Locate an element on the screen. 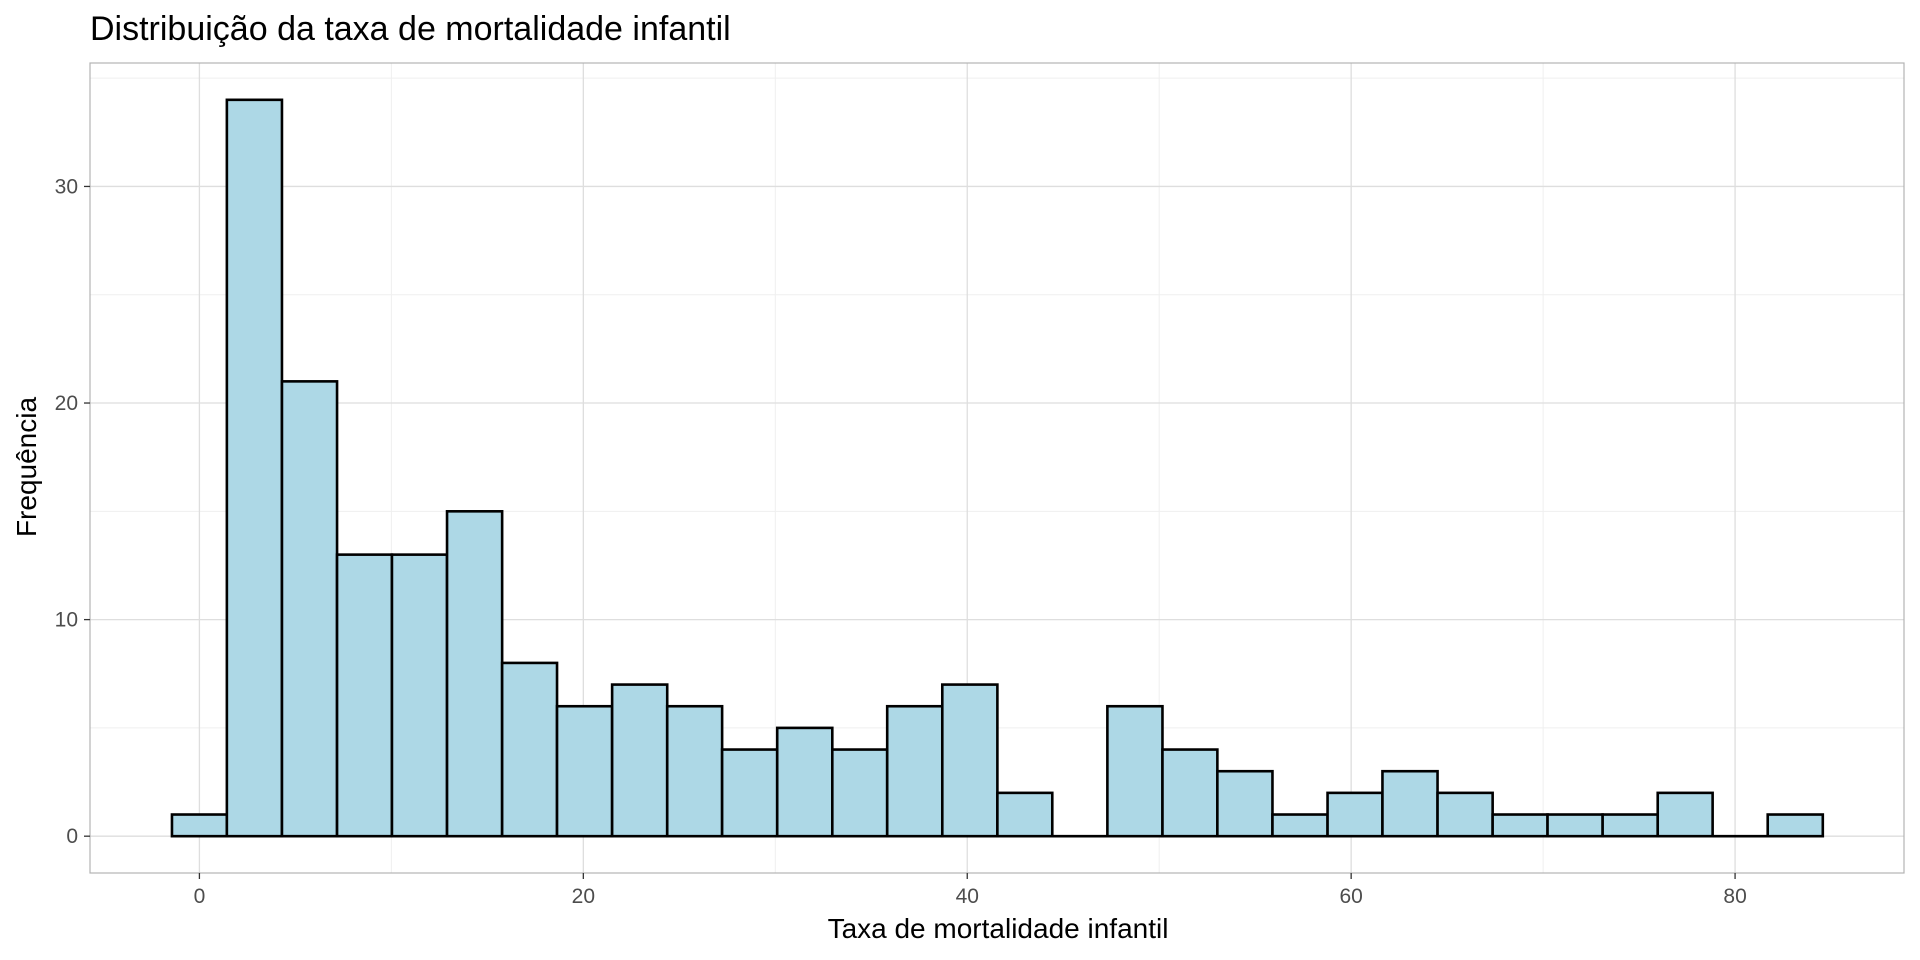 The image size is (1920, 960). y-tick-label: 0 is located at coordinates (72, 836).